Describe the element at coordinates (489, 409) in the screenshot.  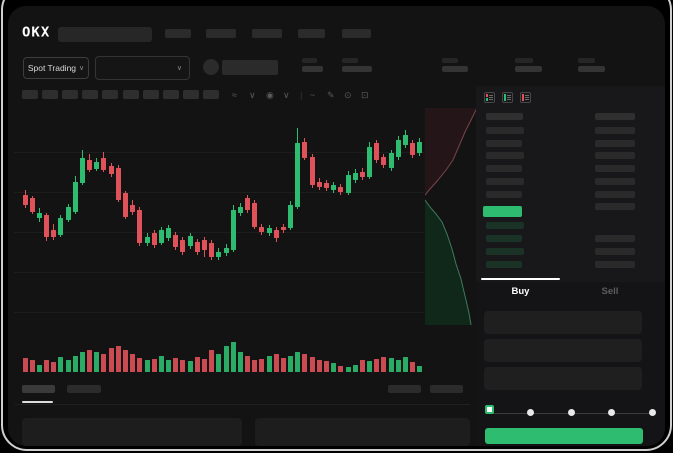
I see `amount-slider-handle` at that location.